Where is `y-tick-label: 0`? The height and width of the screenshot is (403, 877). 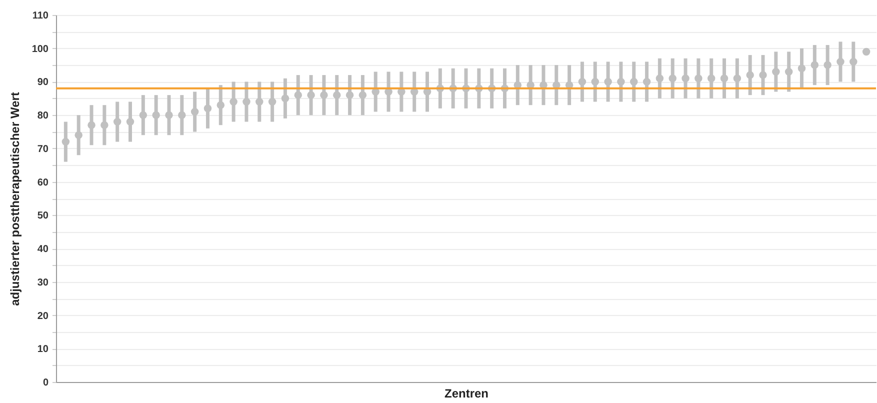
y-tick-label: 0 is located at coordinates (45, 383).